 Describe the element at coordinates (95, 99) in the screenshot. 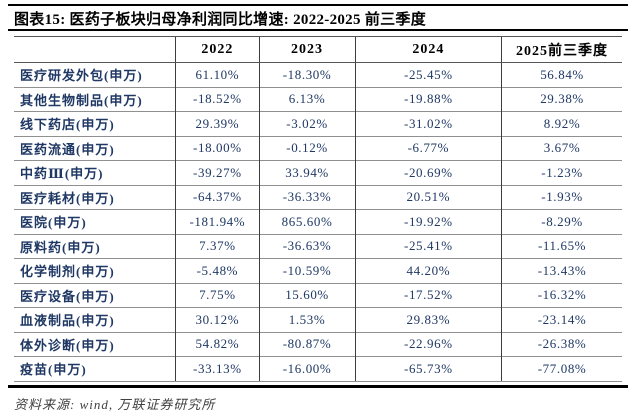

I see `row-label: 其他生物制品(申万)` at that location.